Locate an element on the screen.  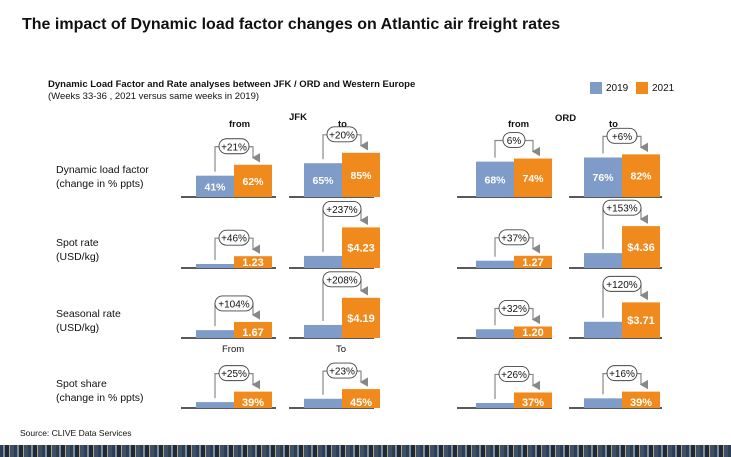
change-label: +6% is located at coordinates (622, 137).